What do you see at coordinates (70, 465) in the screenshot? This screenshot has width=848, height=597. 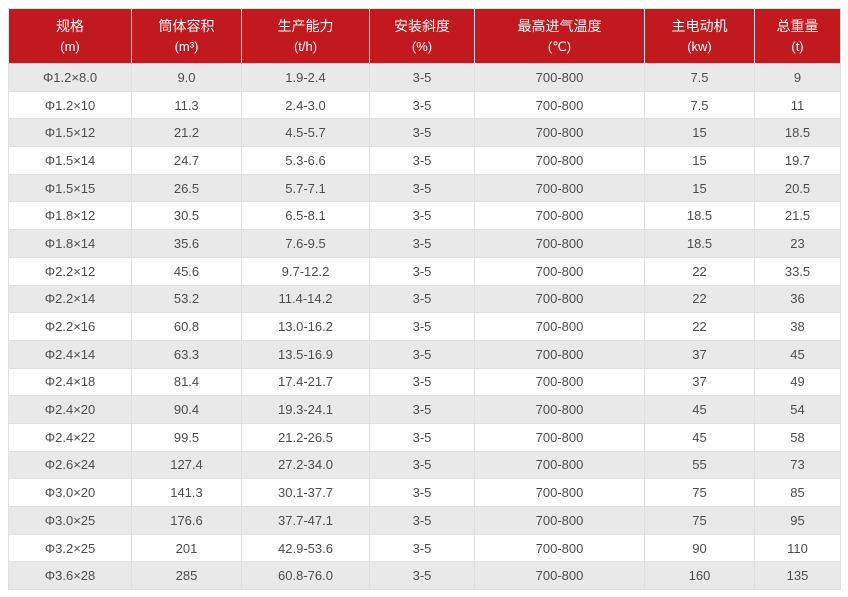 I see `table-cell: Φ2.6×24` at bounding box center [70, 465].